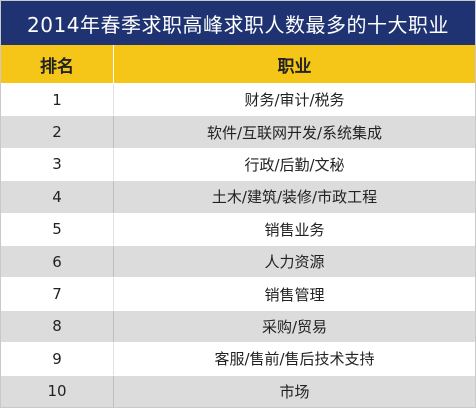 The image size is (476, 408). I want to click on table-title: 2014年春季求职高峰求职人数最多的十大职业, so click(238, 23).